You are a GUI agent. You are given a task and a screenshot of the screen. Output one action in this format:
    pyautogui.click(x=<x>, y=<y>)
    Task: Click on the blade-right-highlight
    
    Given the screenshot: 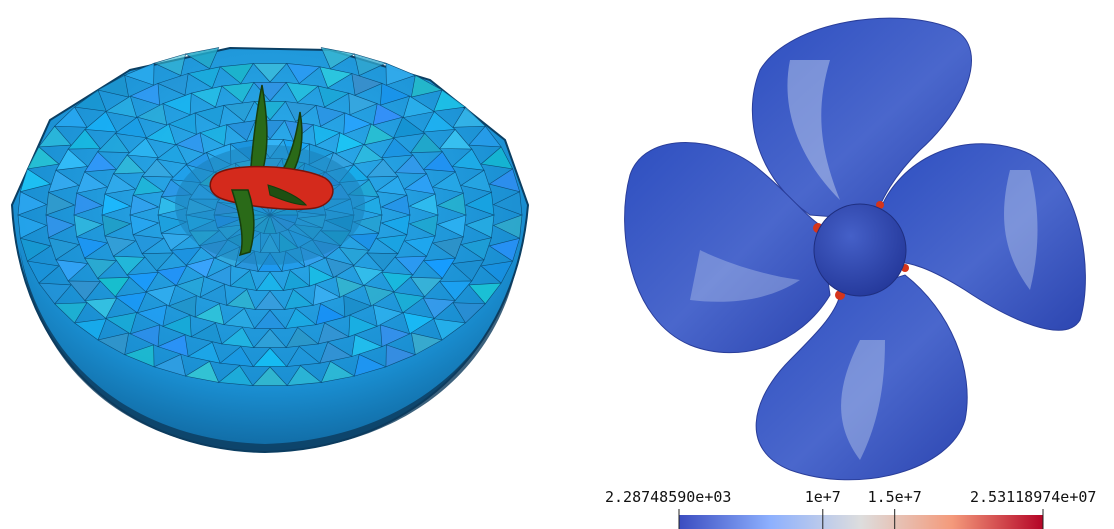 What is the action you would take?
    pyautogui.click(x=1021, y=230)
    